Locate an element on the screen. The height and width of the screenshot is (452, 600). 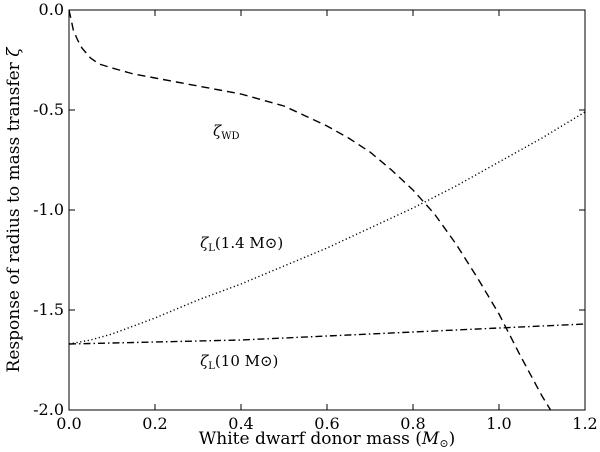
x-axis-label: White dwarf donor mass (M⊙) is located at coordinates (327, 439).